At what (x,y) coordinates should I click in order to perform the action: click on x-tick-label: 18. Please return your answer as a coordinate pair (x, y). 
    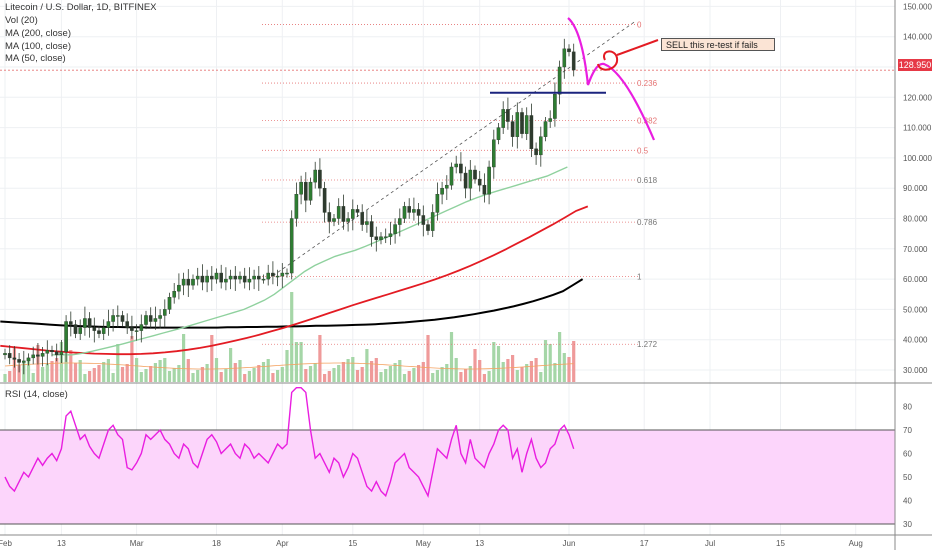
    Looking at the image, I should click on (216, 543).